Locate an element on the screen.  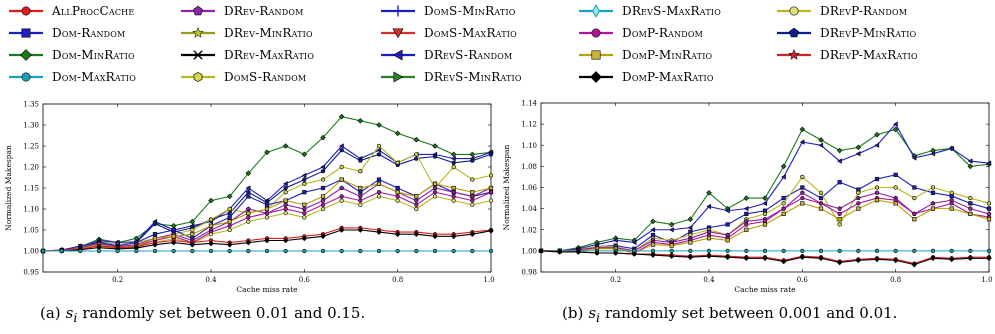
legend-label: DRevS-MinRatio is located at coordinates (473, 77).